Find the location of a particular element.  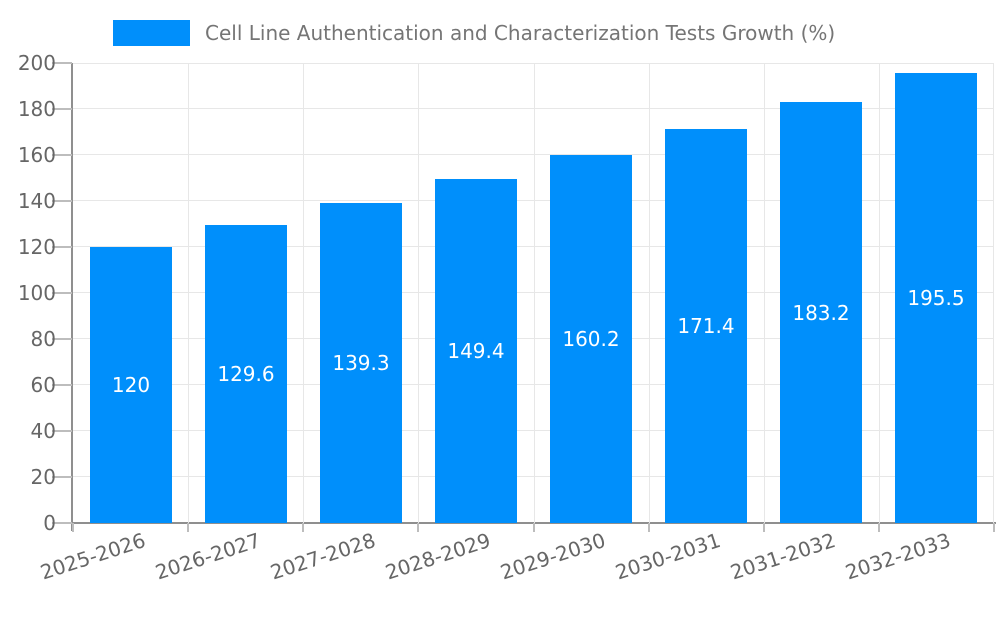

bar-value-label: 183.2 is located at coordinates (821, 313).